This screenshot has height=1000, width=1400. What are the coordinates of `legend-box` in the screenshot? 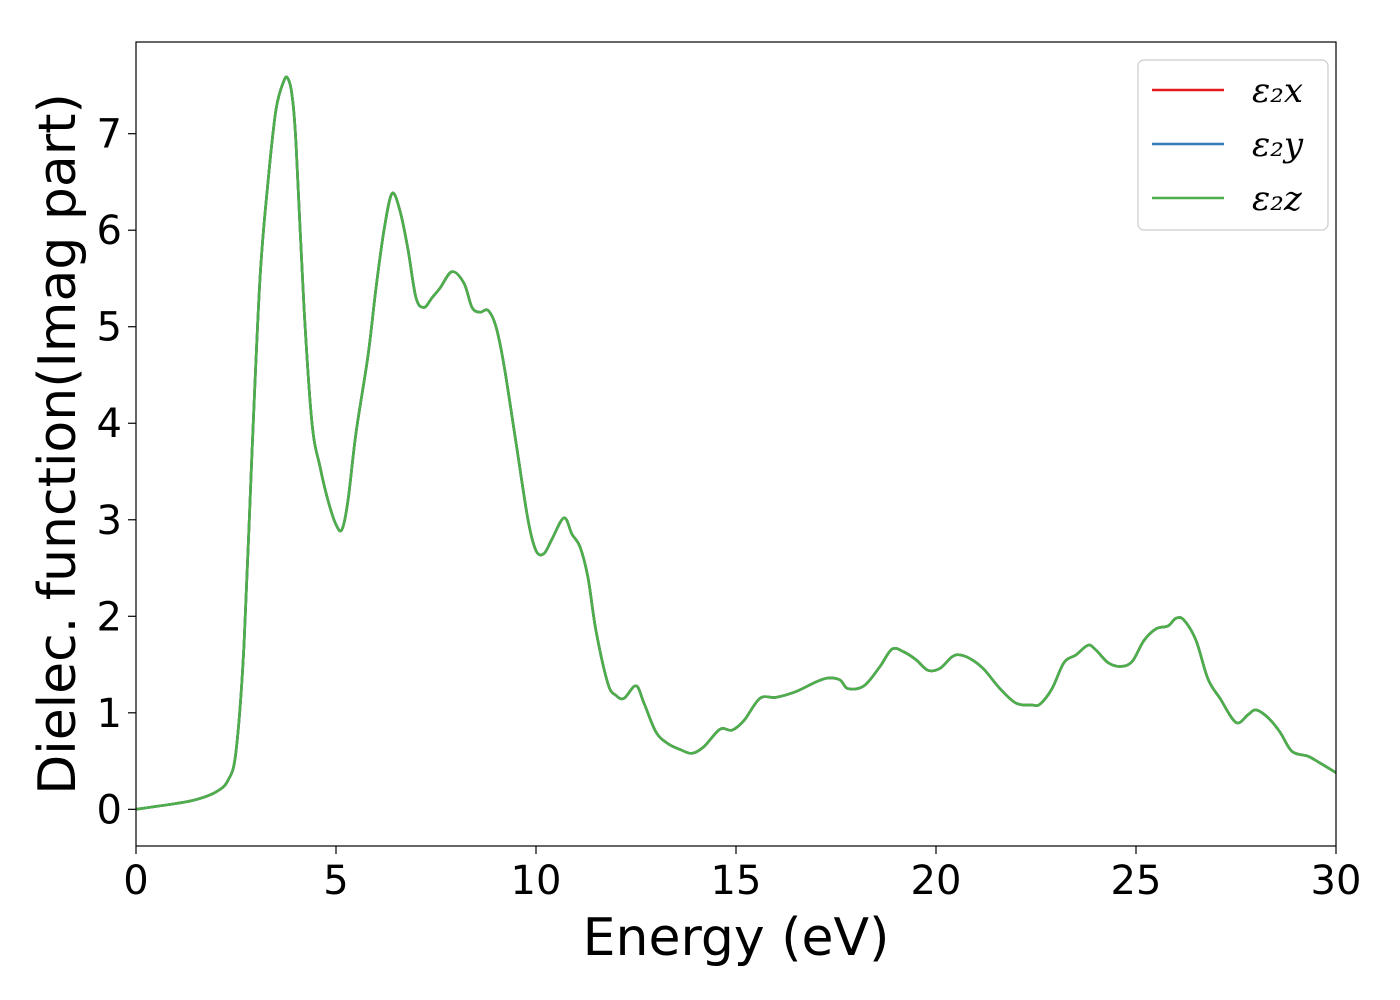 It's located at (1233, 145).